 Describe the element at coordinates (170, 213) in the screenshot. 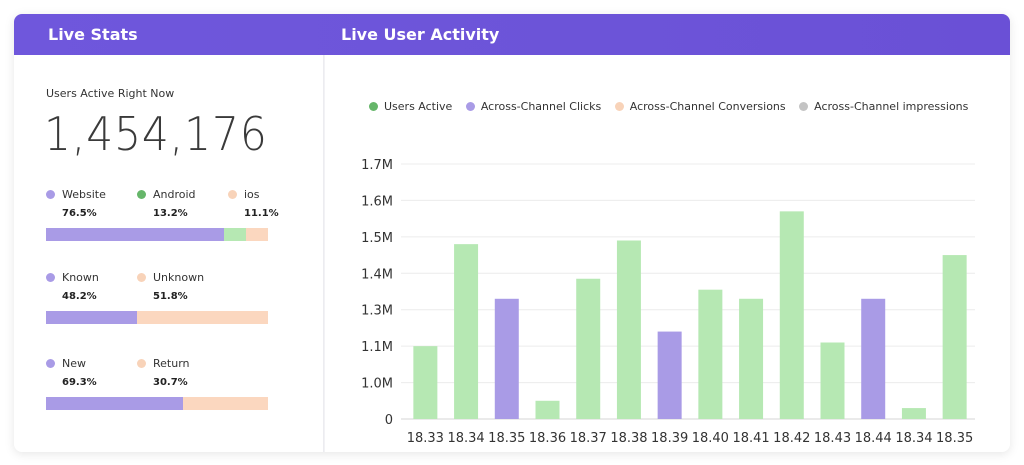

I see `android-percent: 13.2%` at that location.